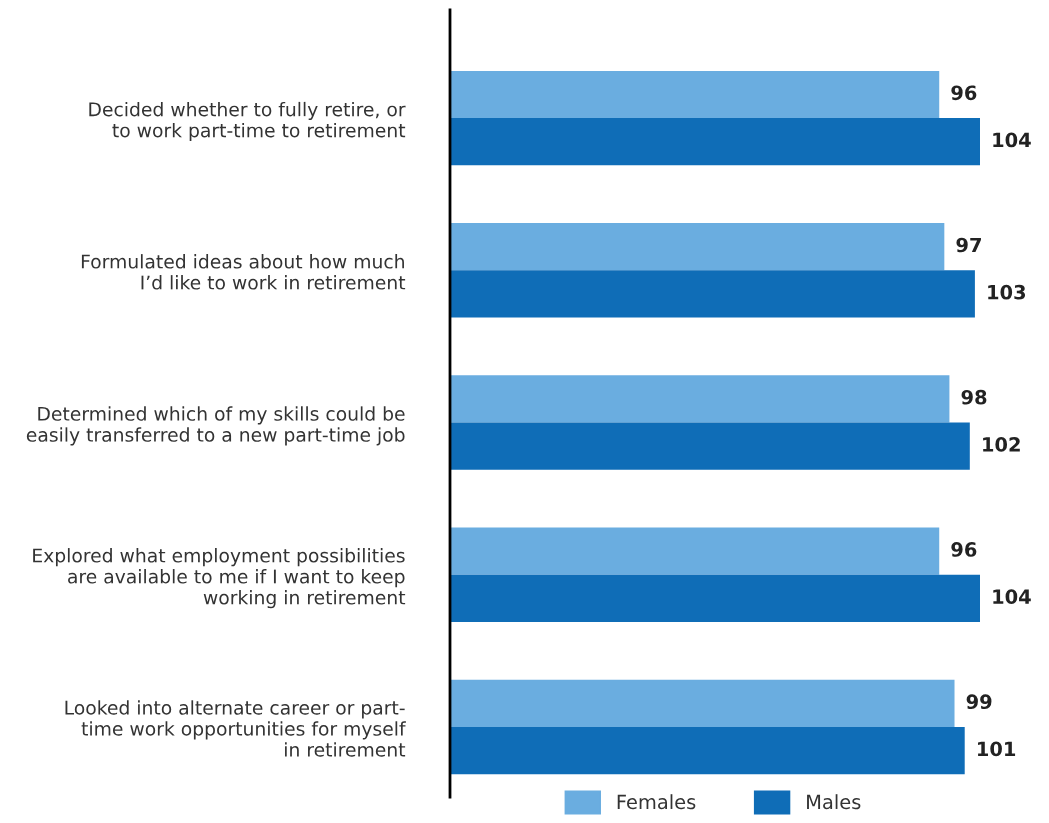  I want to click on legend-label: Males, so click(834, 802).